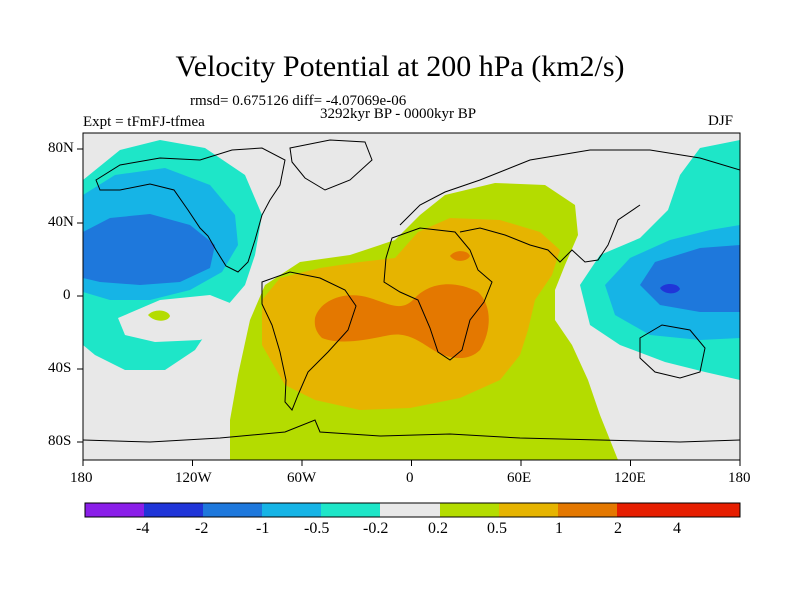 The width and height of the screenshot is (800, 600). What do you see at coordinates (61, 148) in the screenshot?
I see `y-tick-label: 80N` at bounding box center [61, 148].